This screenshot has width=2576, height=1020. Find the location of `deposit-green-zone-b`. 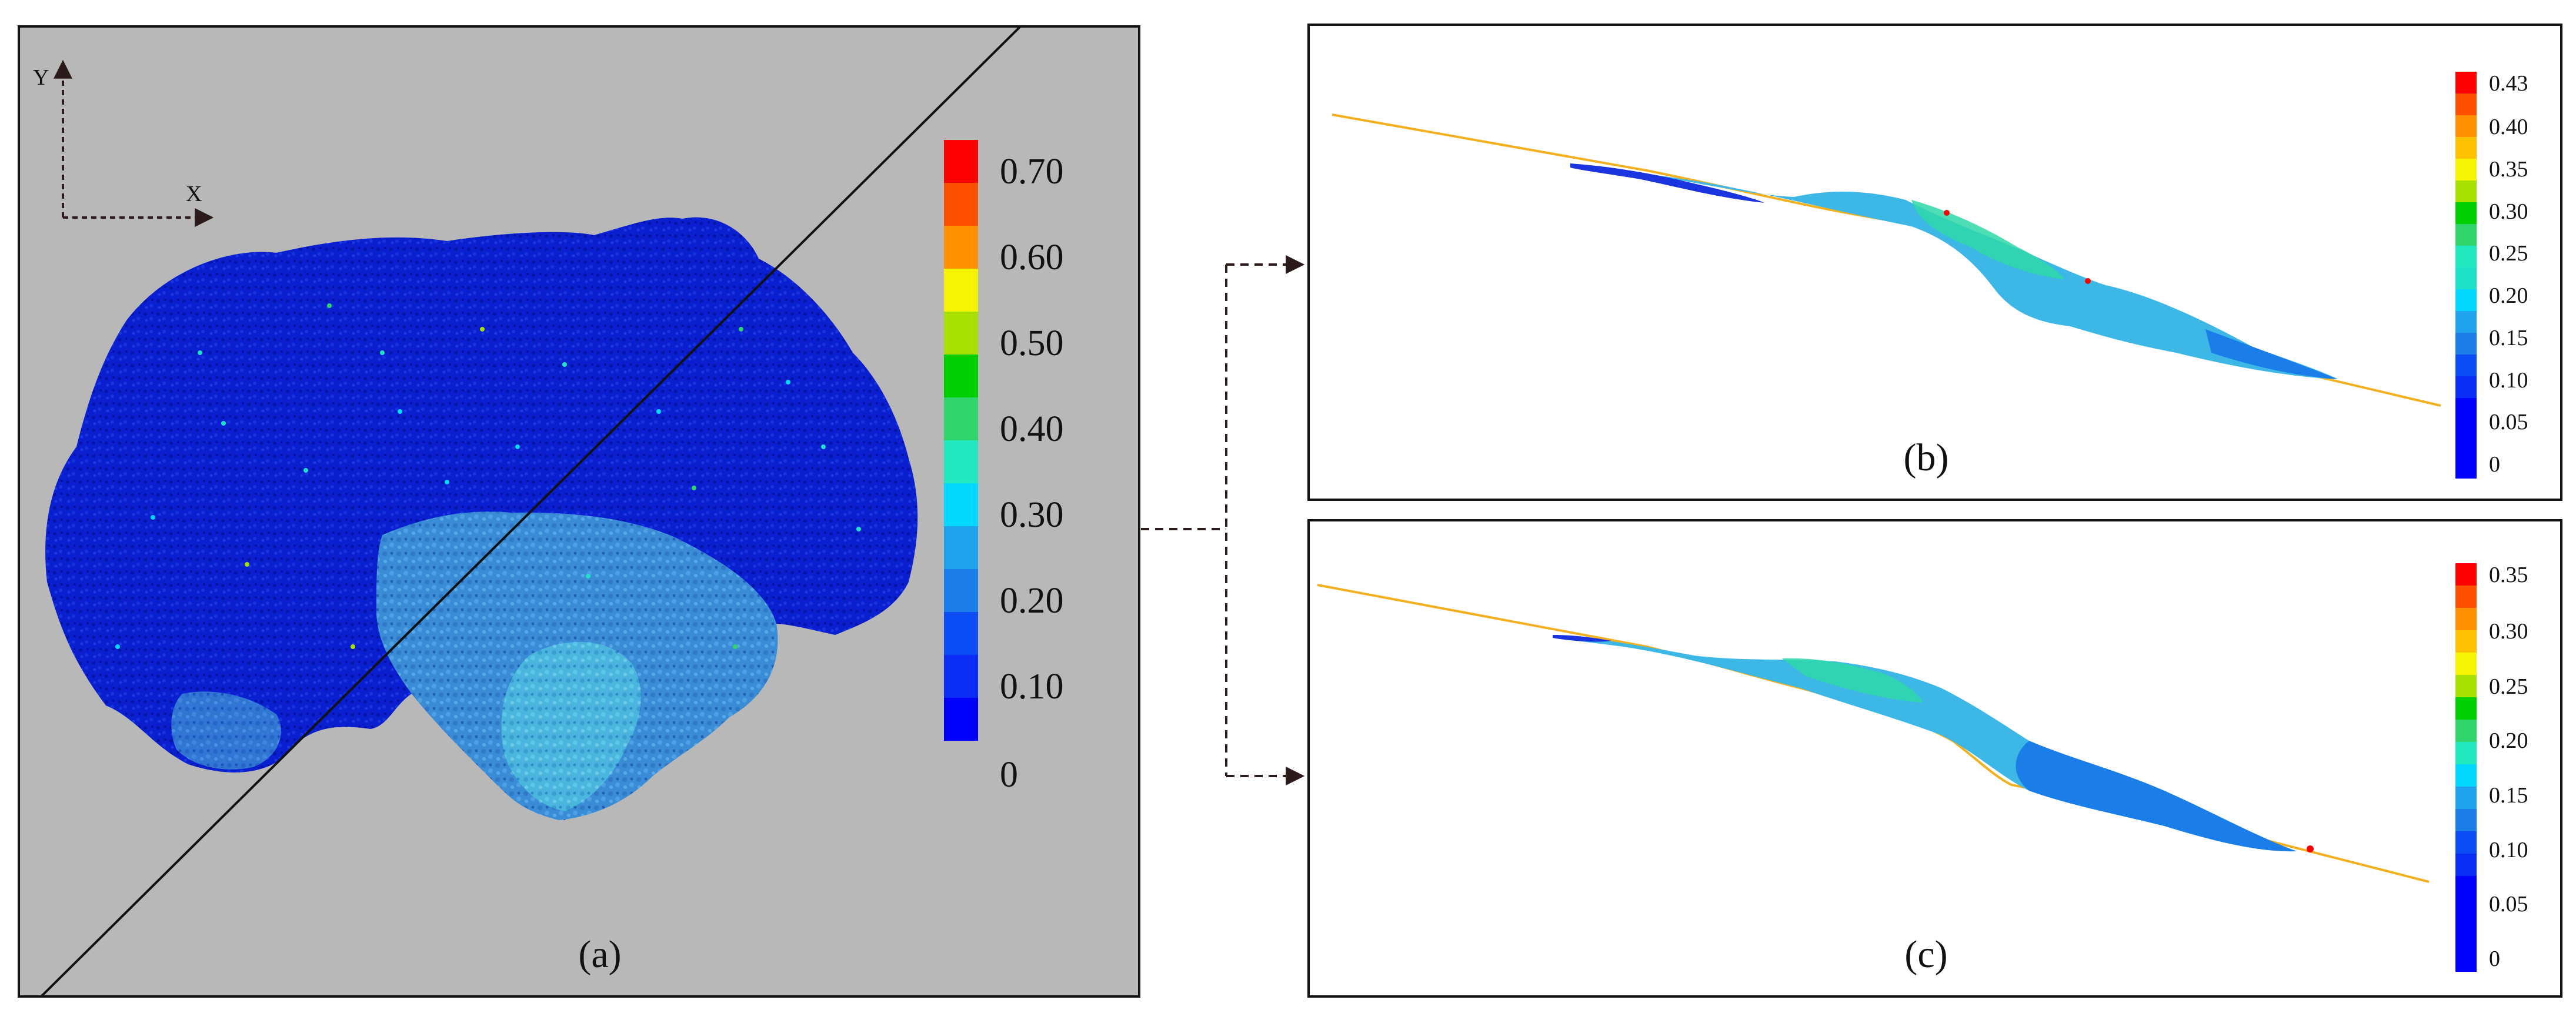

deposit-green-zone-b is located at coordinates (1987, 239).